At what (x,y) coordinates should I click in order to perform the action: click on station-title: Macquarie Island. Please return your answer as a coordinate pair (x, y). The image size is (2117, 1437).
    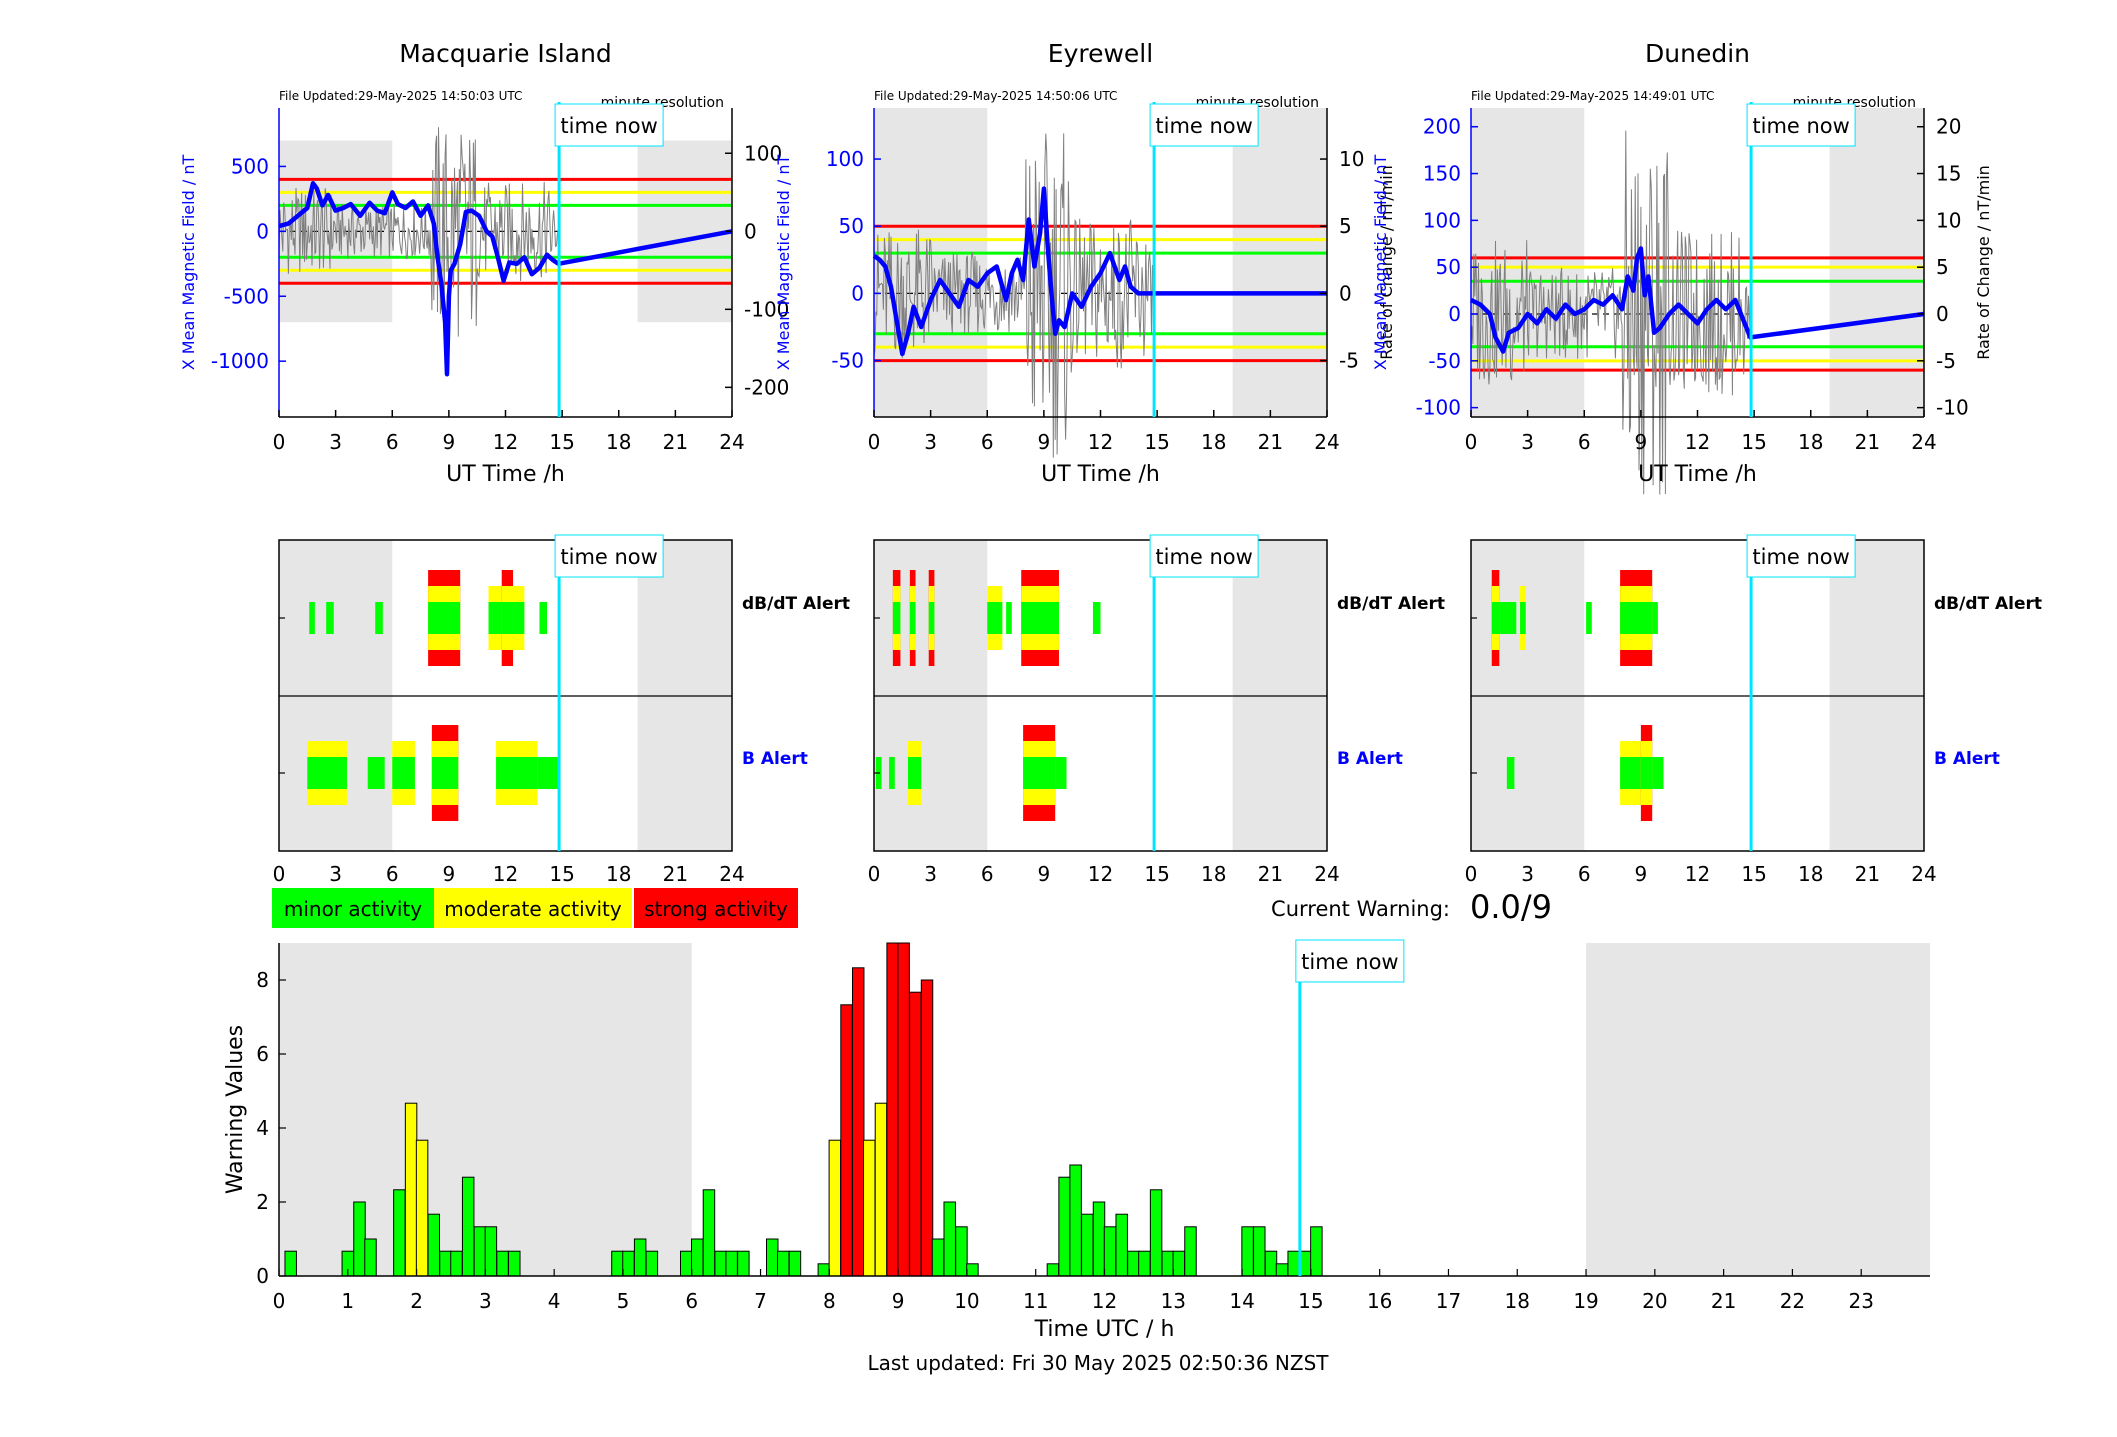
    Looking at the image, I should click on (505, 53).